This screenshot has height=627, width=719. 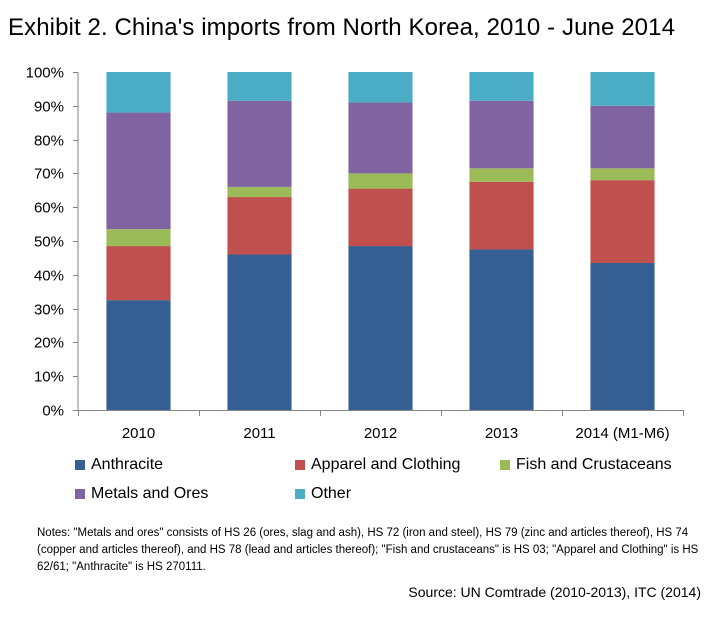 What do you see at coordinates (45, 73) in the screenshot?
I see `y-tick-label: 100%` at bounding box center [45, 73].